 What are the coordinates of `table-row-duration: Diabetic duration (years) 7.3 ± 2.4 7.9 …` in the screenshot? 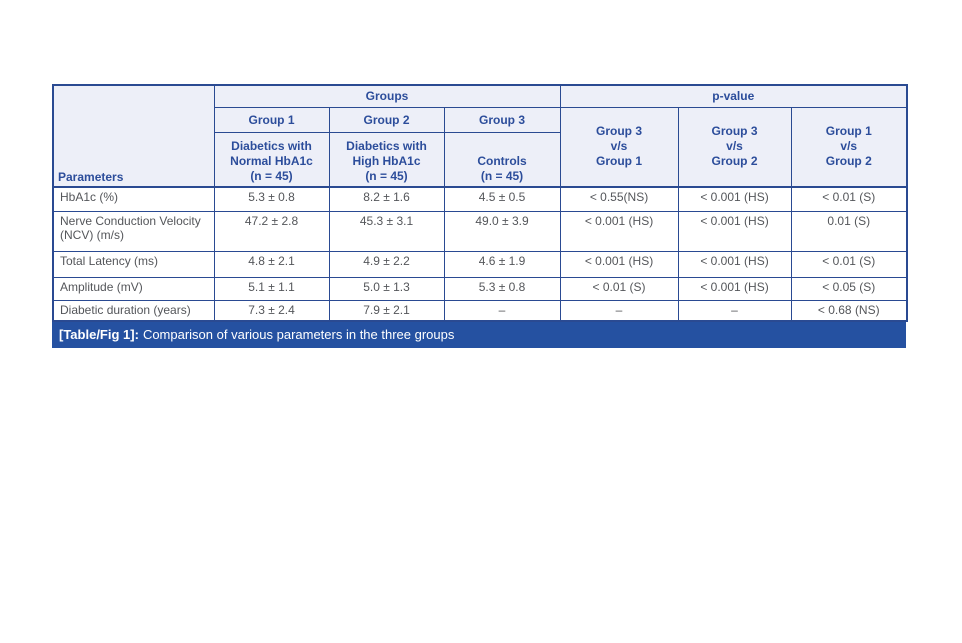 It's located at (480, 310).